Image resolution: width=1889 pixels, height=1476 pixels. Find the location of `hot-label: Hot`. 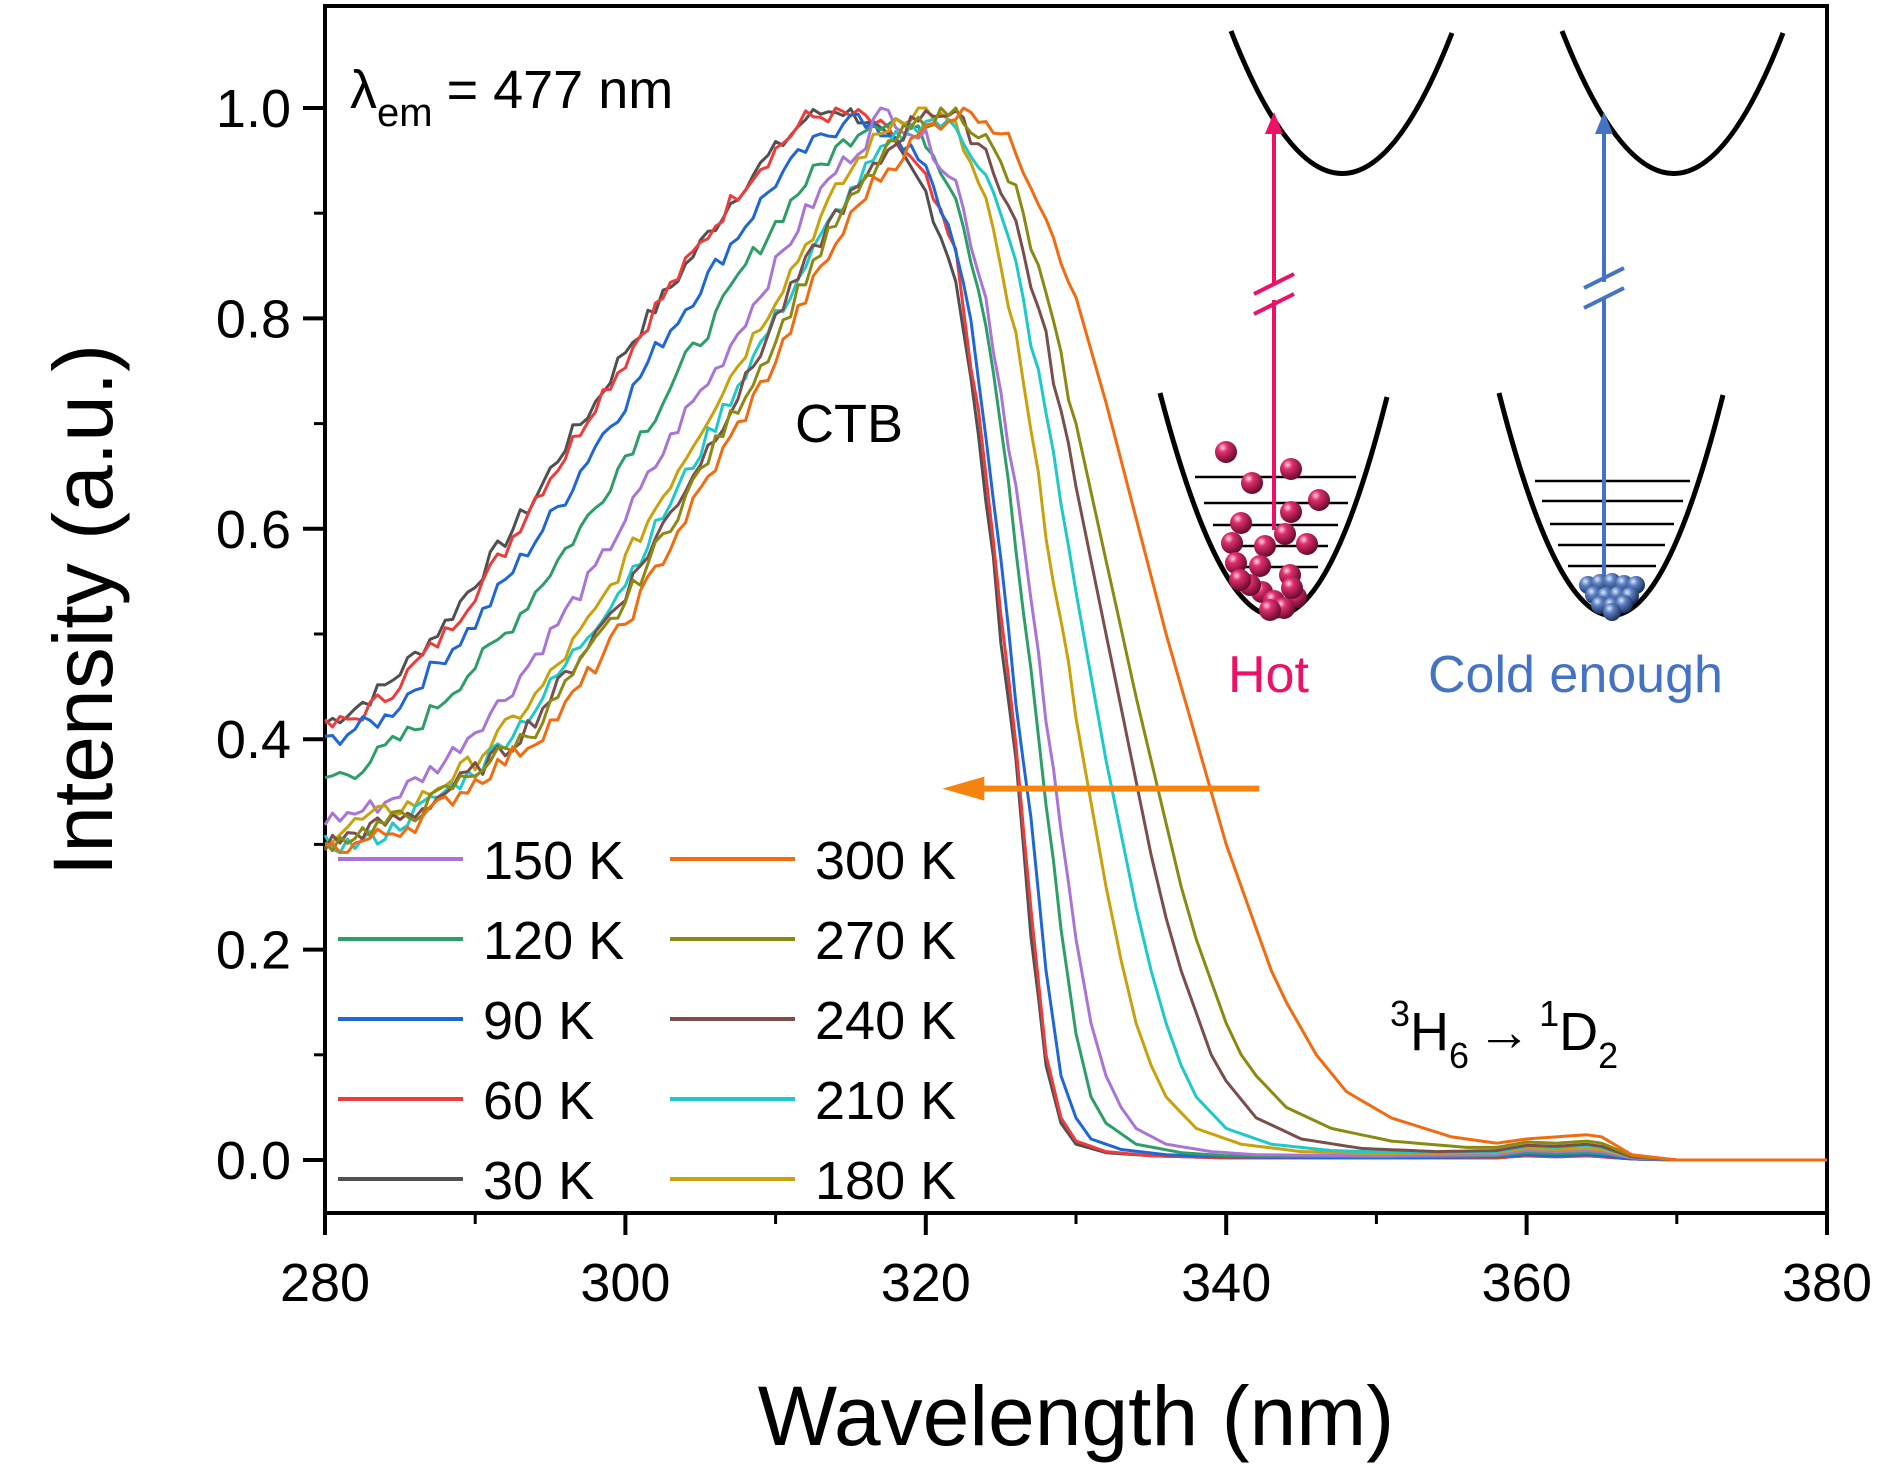

hot-label: Hot is located at coordinates (1268, 675).